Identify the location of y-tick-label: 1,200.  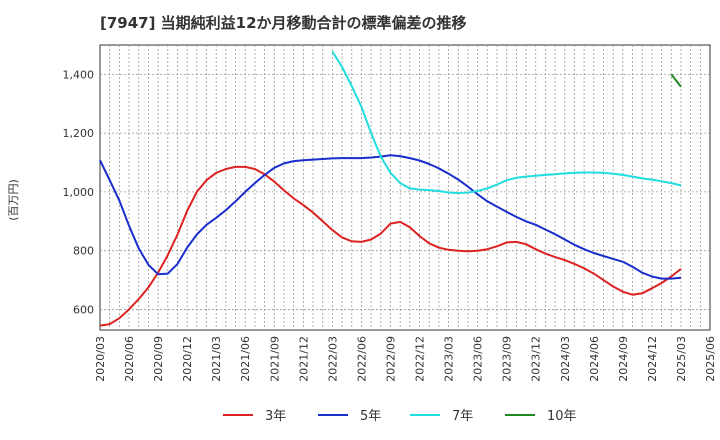
(79, 133).